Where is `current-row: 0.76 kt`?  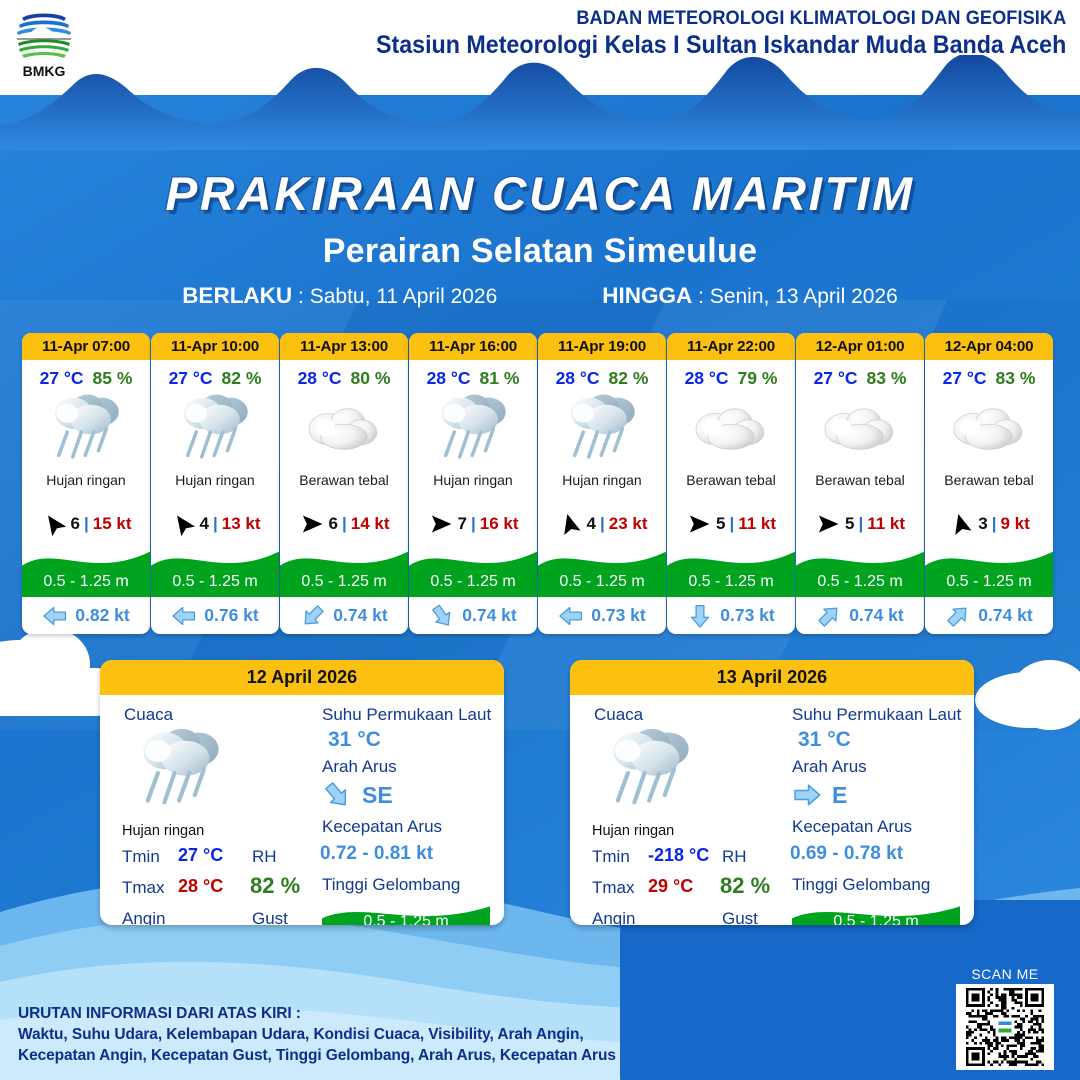
current-row: 0.76 kt is located at coordinates (215, 615).